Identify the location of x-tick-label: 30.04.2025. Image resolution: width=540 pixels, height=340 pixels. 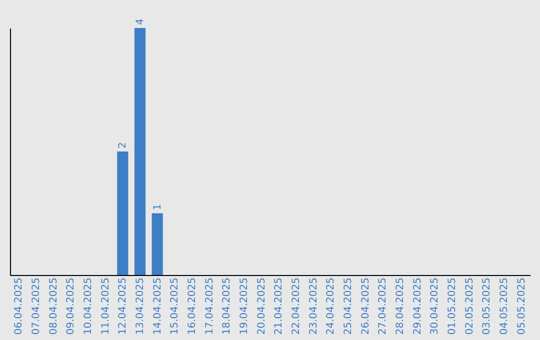
(435, 306).